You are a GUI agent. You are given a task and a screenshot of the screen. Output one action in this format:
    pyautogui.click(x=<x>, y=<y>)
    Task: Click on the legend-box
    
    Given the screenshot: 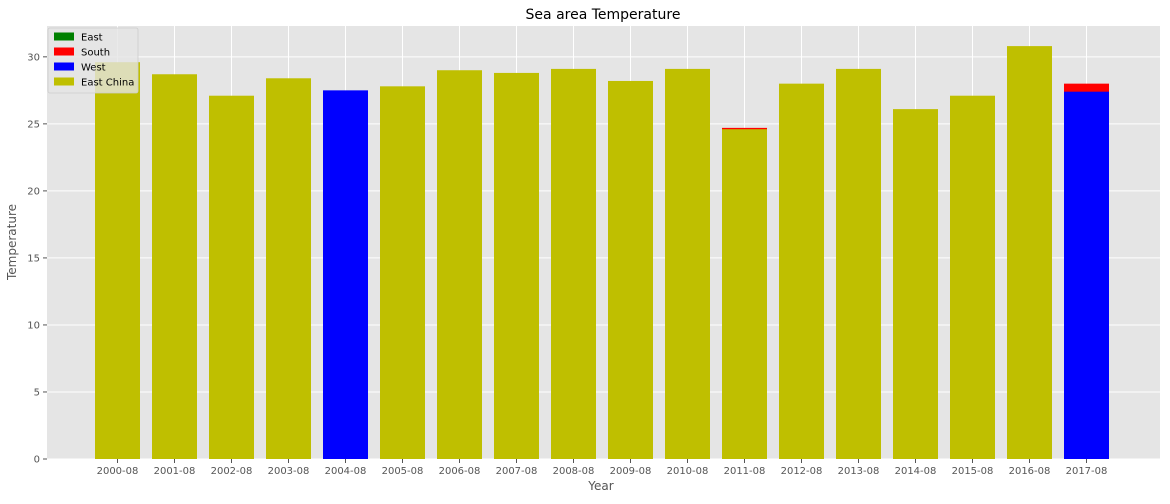 What is the action you would take?
    pyautogui.click(x=93, y=60)
    